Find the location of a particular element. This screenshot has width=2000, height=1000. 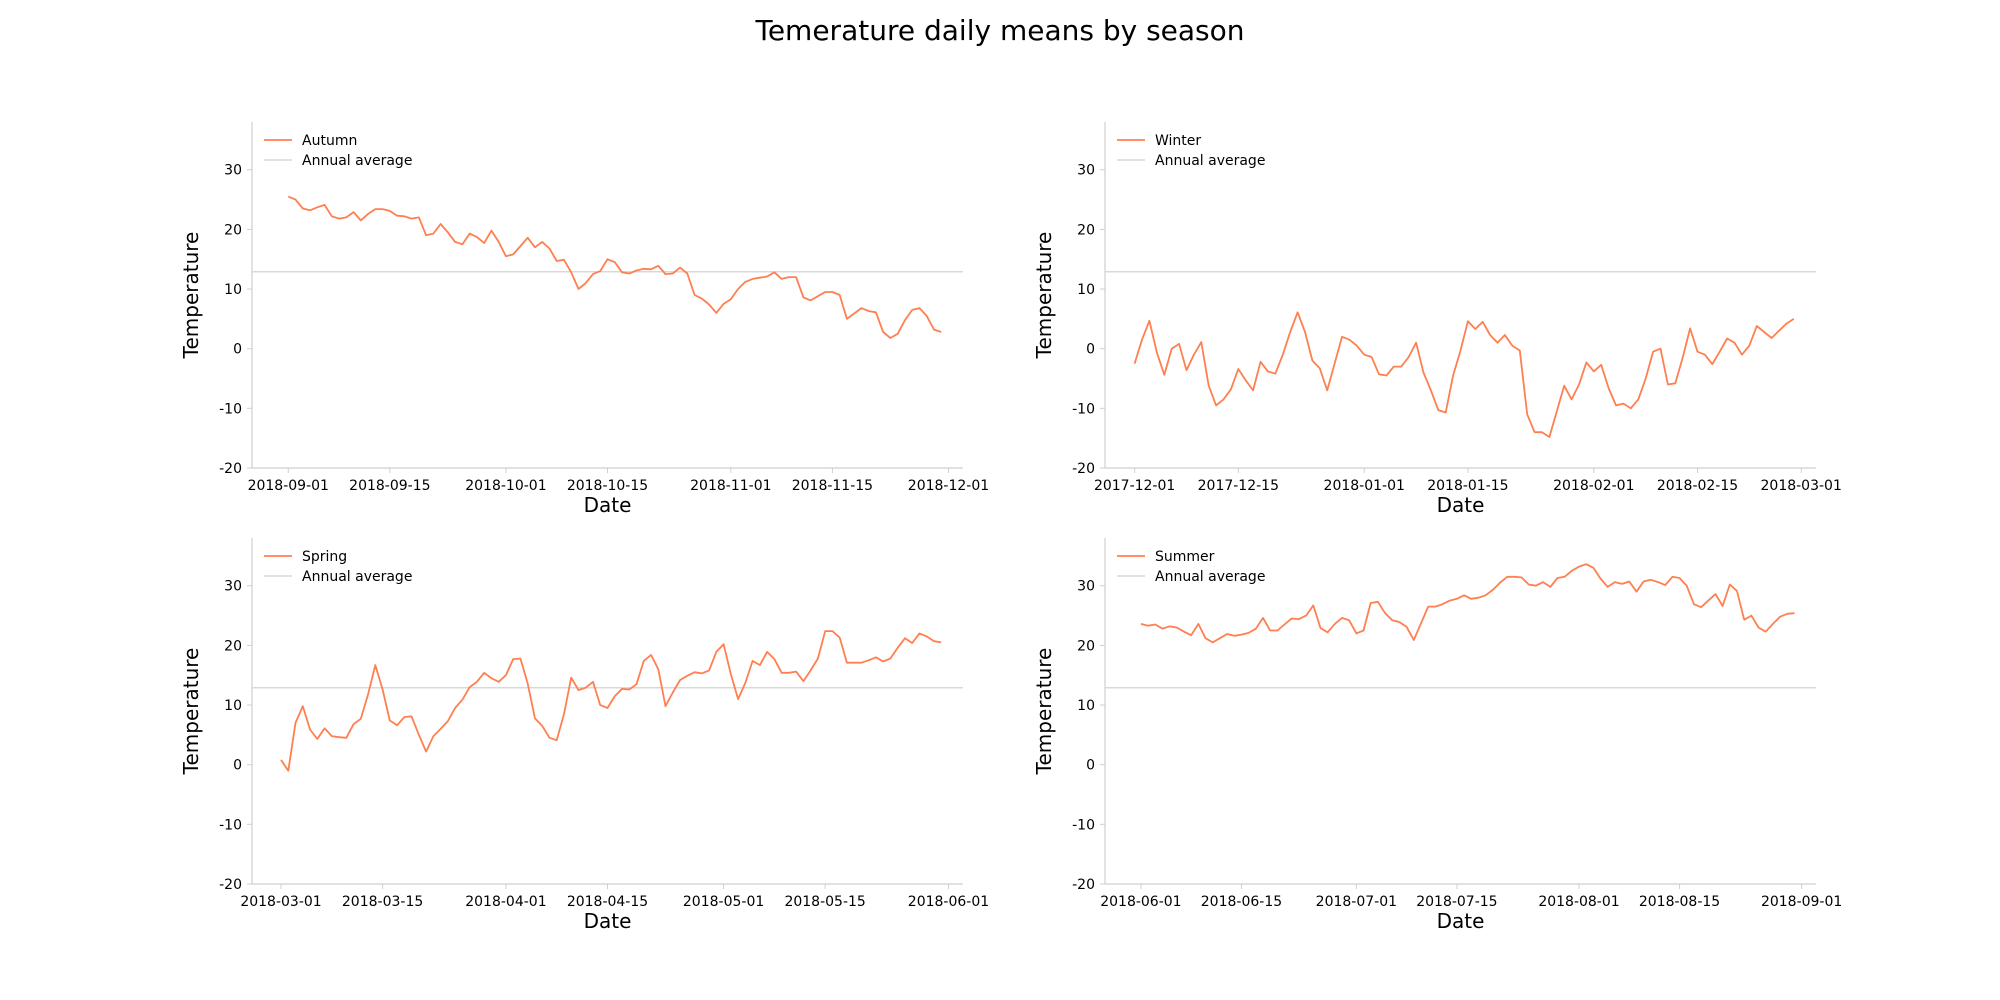

x-tick-label: 2018-04-01 is located at coordinates (505, 902).